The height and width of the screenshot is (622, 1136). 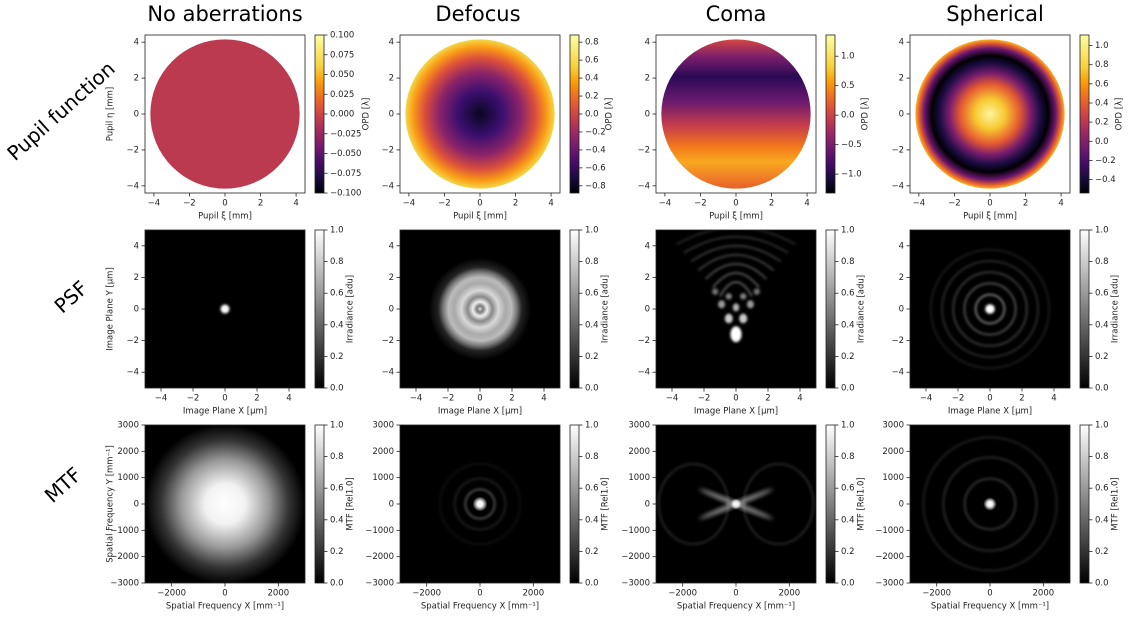 What do you see at coordinates (736, 504) in the screenshot?
I see `mtf-spot` at bounding box center [736, 504].